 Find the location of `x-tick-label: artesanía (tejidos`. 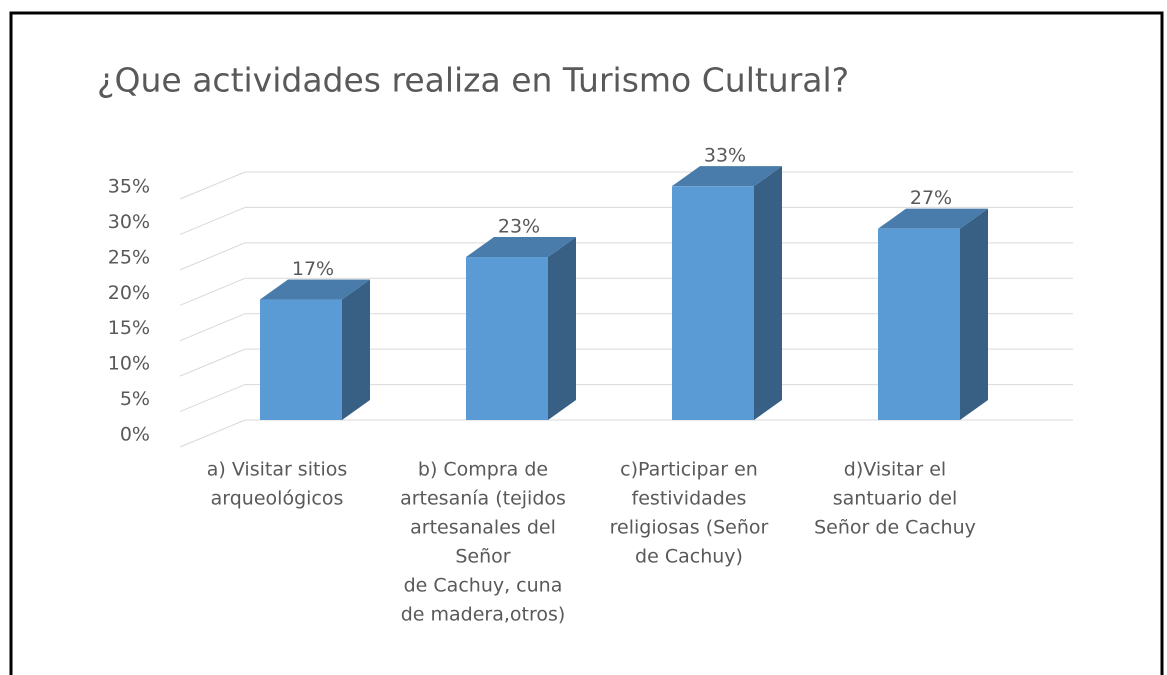

x-tick-label: artesanía (tejidos is located at coordinates (483, 499).